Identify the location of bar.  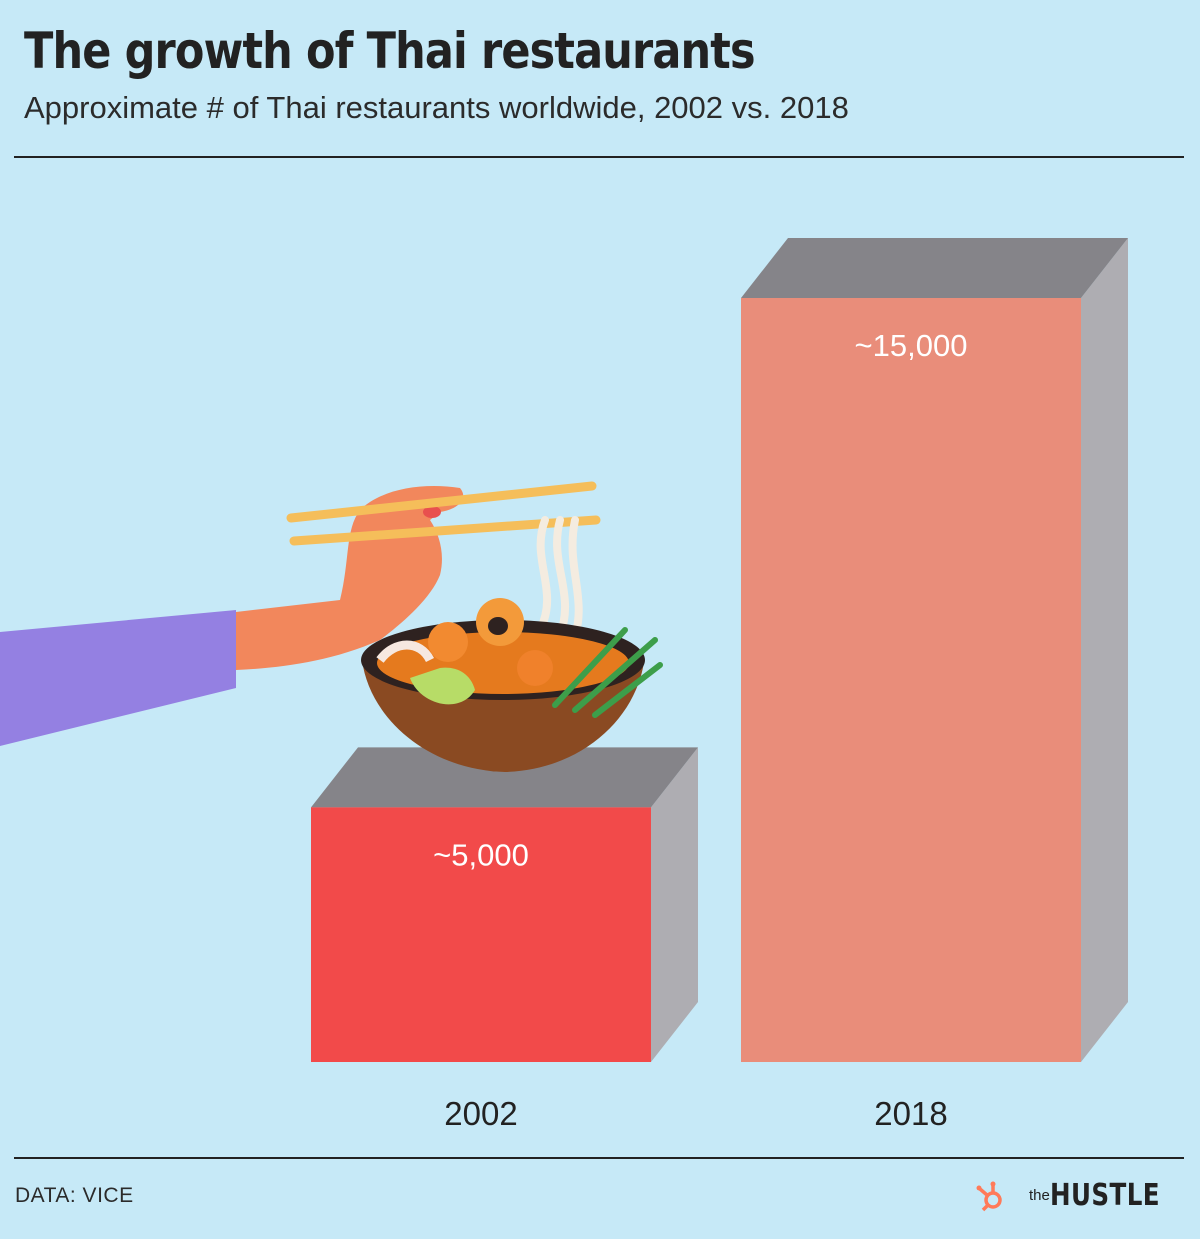
(481, 934).